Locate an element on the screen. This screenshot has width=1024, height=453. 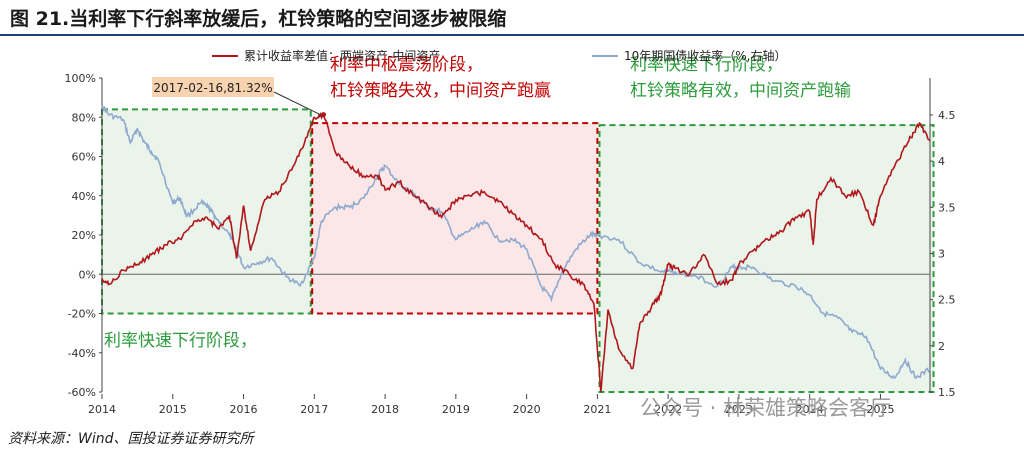
callout-leader is located at coordinates (297, 103).